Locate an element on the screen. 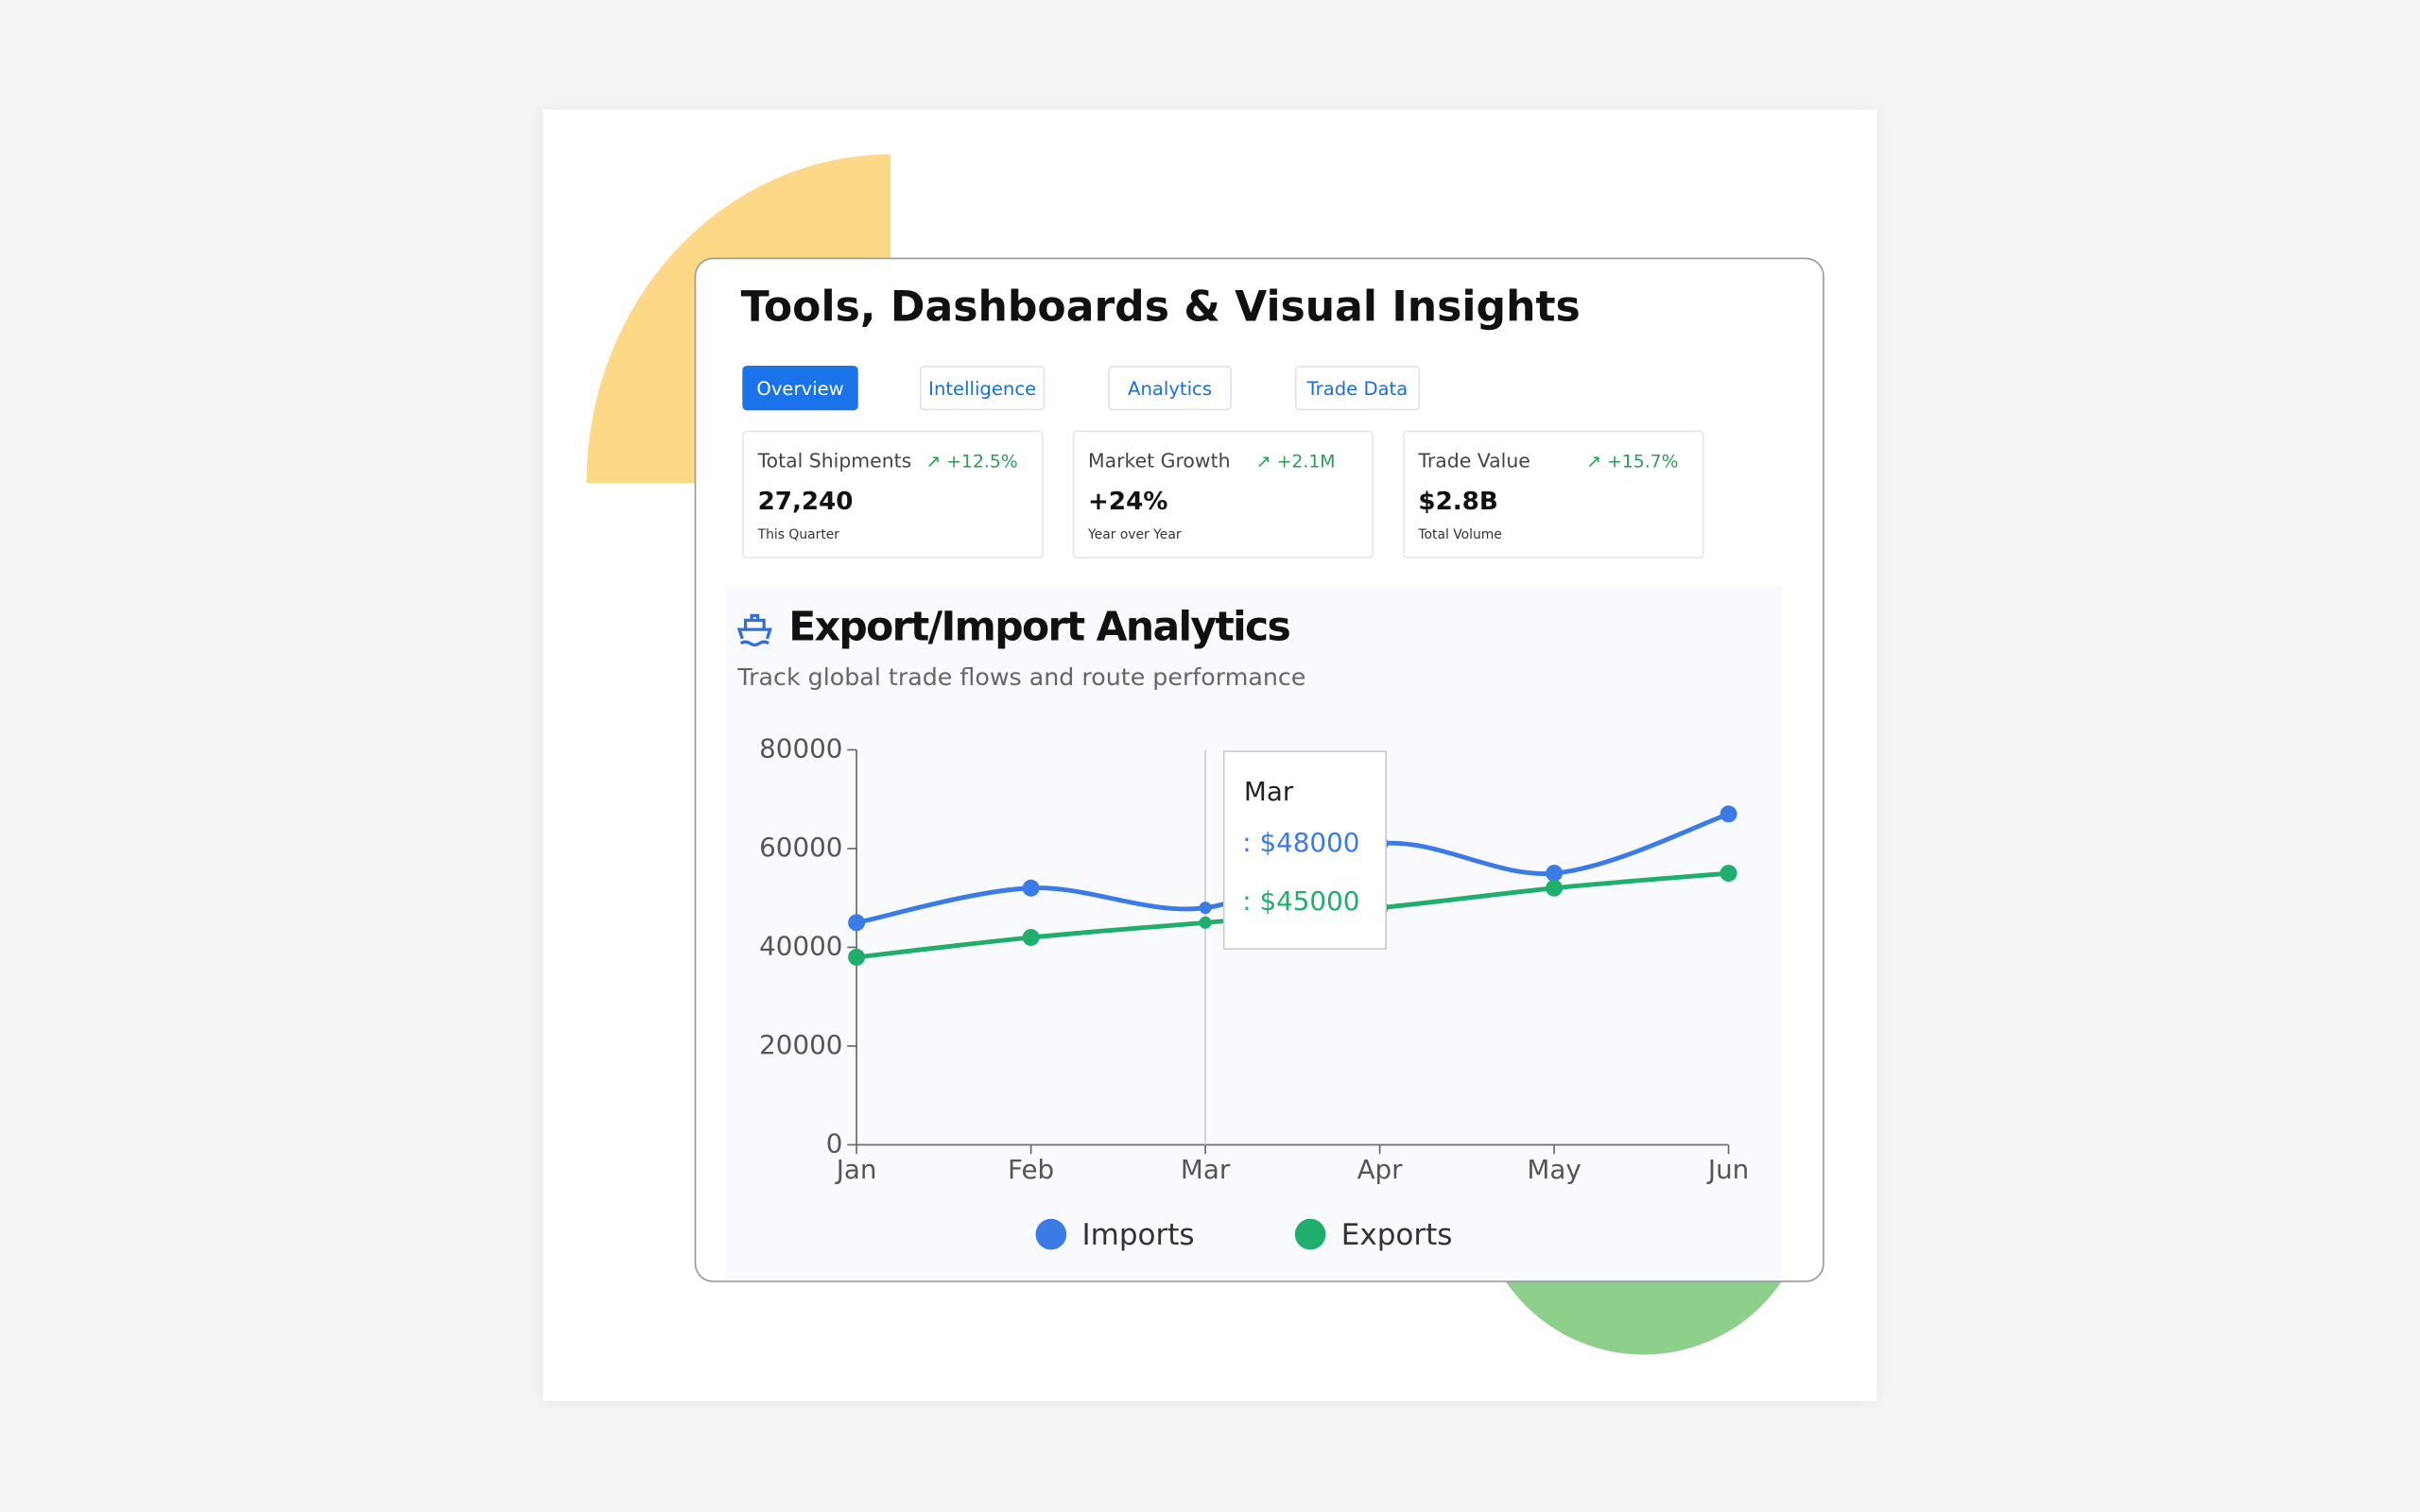 The height and width of the screenshot is (1512, 2420). x-tick-label: Apr is located at coordinates (1381, 1169).